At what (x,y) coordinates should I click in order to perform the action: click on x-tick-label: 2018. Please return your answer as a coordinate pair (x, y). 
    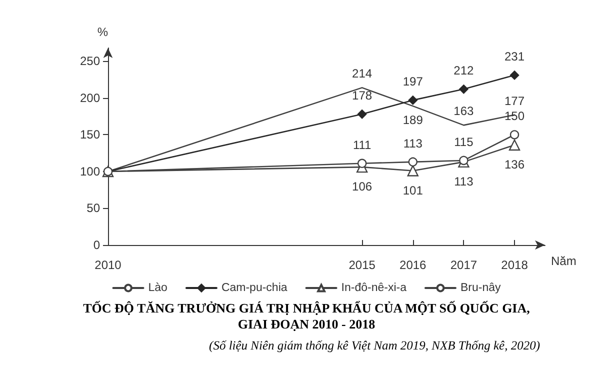
    Looking at the image, I should click on (514, 265).